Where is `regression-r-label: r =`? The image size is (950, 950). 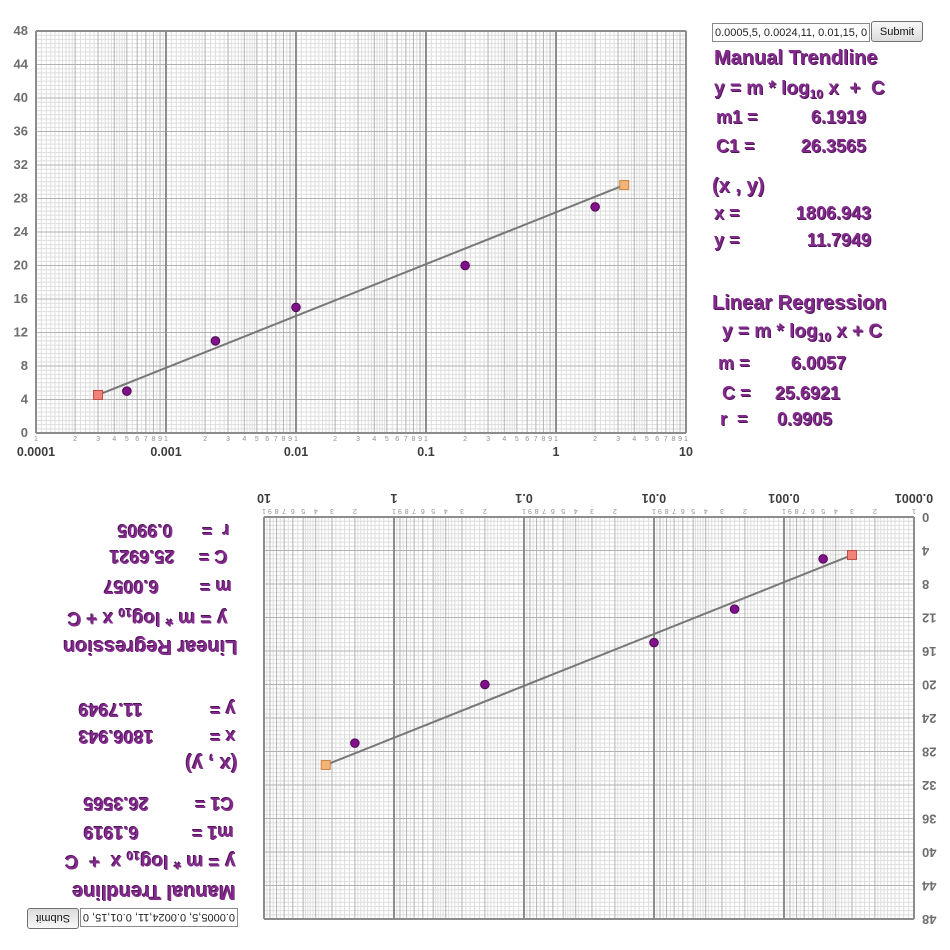
regression-r-label: r = is located at coordinates (736, 419).